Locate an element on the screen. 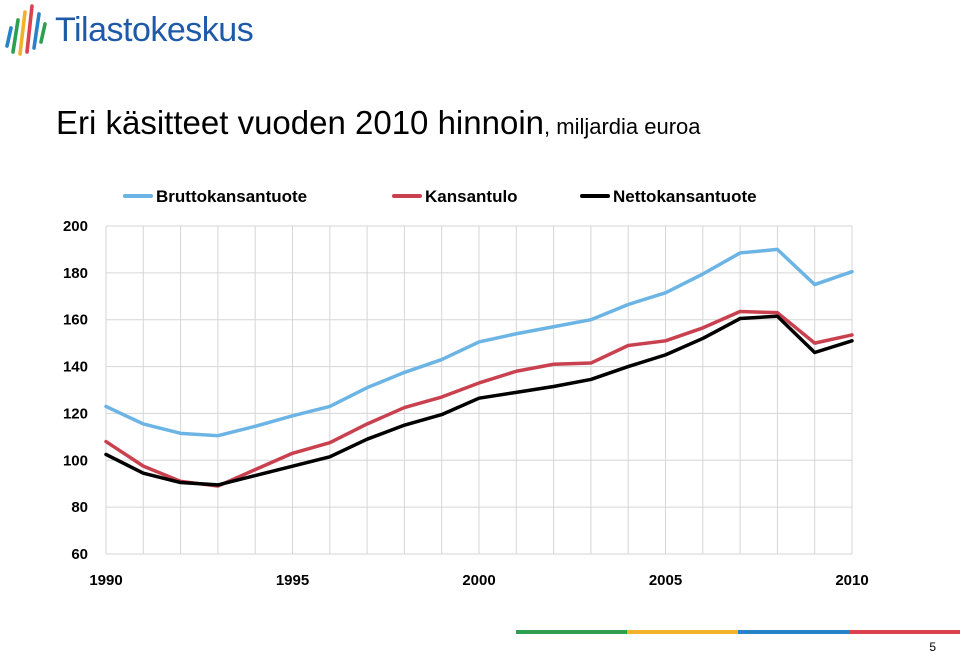  x-tick-label: 2000 is located at coordinates (478, 580).